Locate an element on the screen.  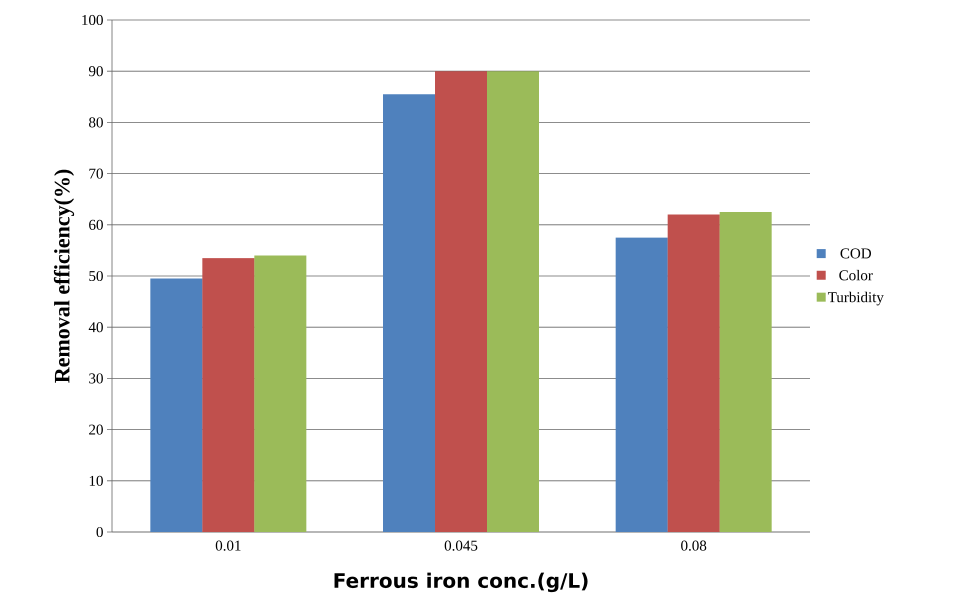
y-tick-label: 0 is located at coordinates (99, 532).